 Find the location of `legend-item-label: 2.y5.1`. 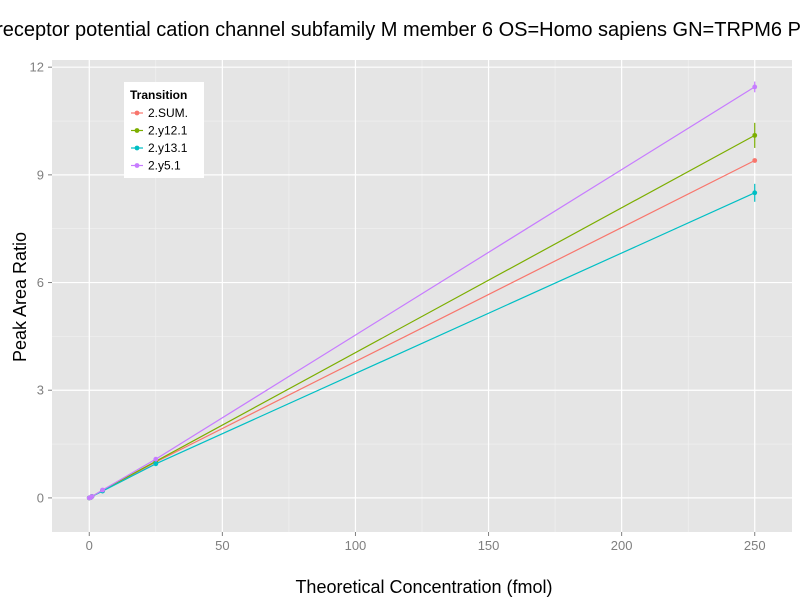

legend-item-label: 2.y5.1 is located at coordinates (164, 166).